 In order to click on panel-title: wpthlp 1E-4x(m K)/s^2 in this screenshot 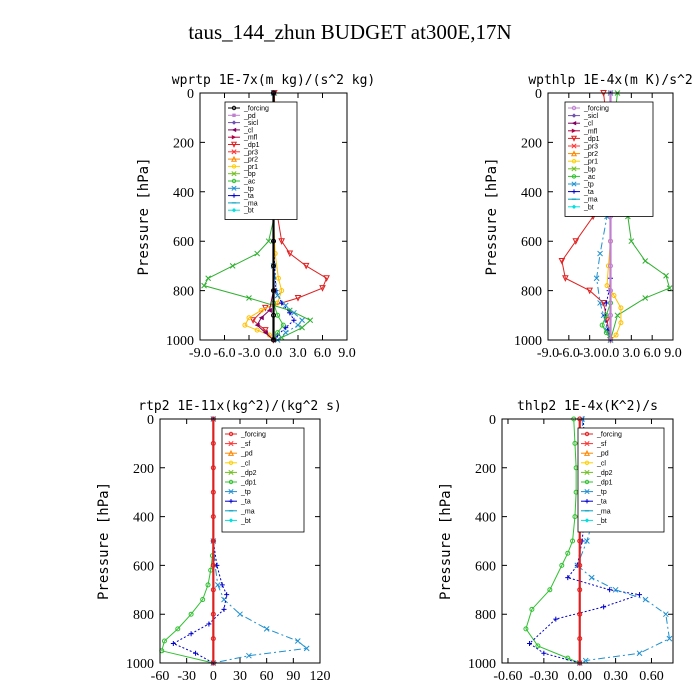, I will do `click(610, 80)`.